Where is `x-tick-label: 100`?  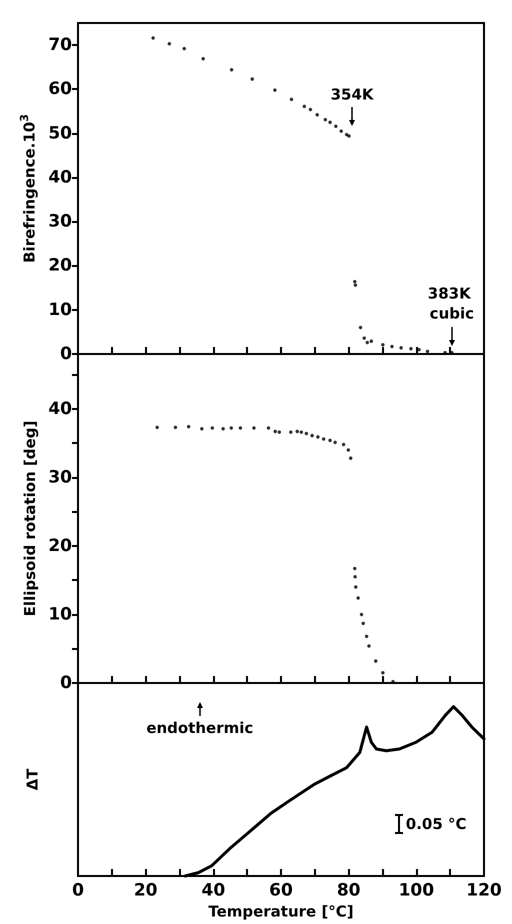
x-tick-label: 100 is located at coordinates (416, 890).